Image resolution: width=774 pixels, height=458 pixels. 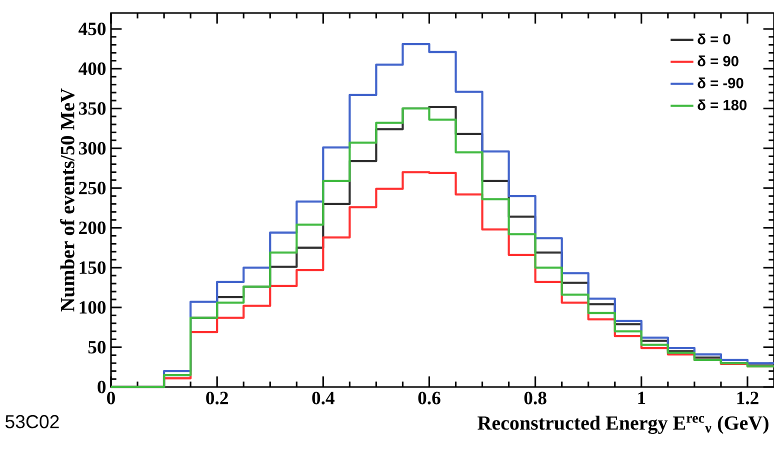 I want to click on x-tick-label: 1.2, so click(x=747, y=398).